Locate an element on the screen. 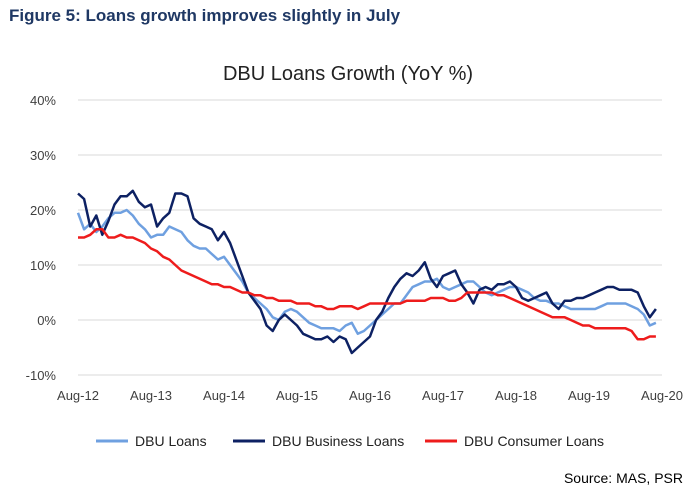 The width and height of the screenshot is (697, 496). y-tick-label: 10% is located at coordinates (43, 265).